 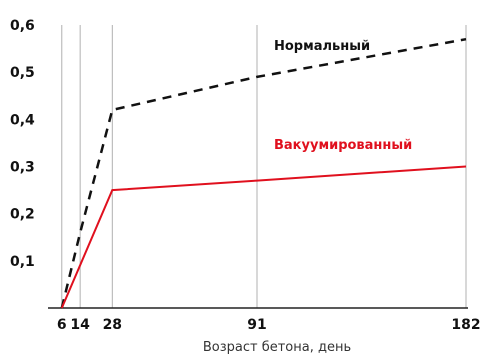 What do you see at coordinates (343, 145) in the screenshot?
I see `series-label-1: Вакуумированный` at bounding box center [343, 145].